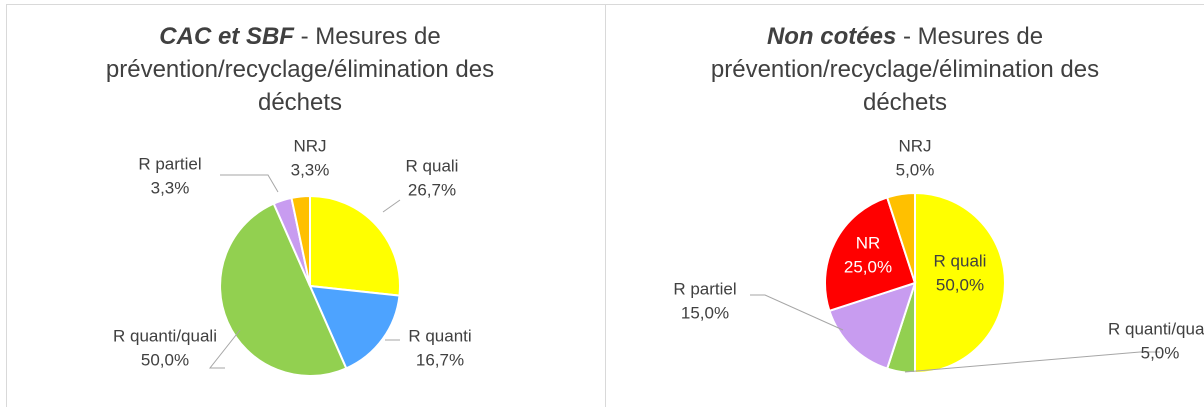 The width and height of the screenshot is (1204, 407). I want to click on title-emphasis: CAC et SBF, so click(226, 36).